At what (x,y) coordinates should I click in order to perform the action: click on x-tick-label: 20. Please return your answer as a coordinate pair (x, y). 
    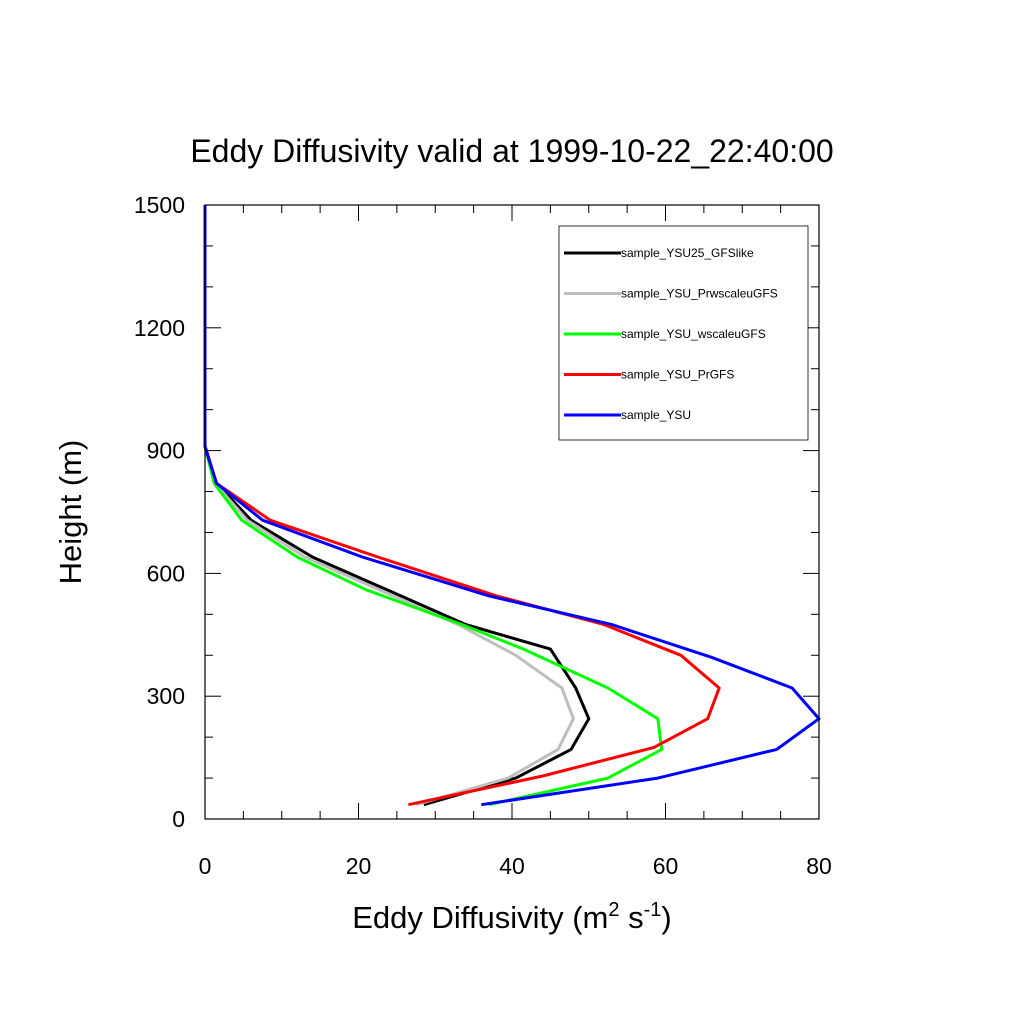
    Looking at the image, I should click on (359, 866).